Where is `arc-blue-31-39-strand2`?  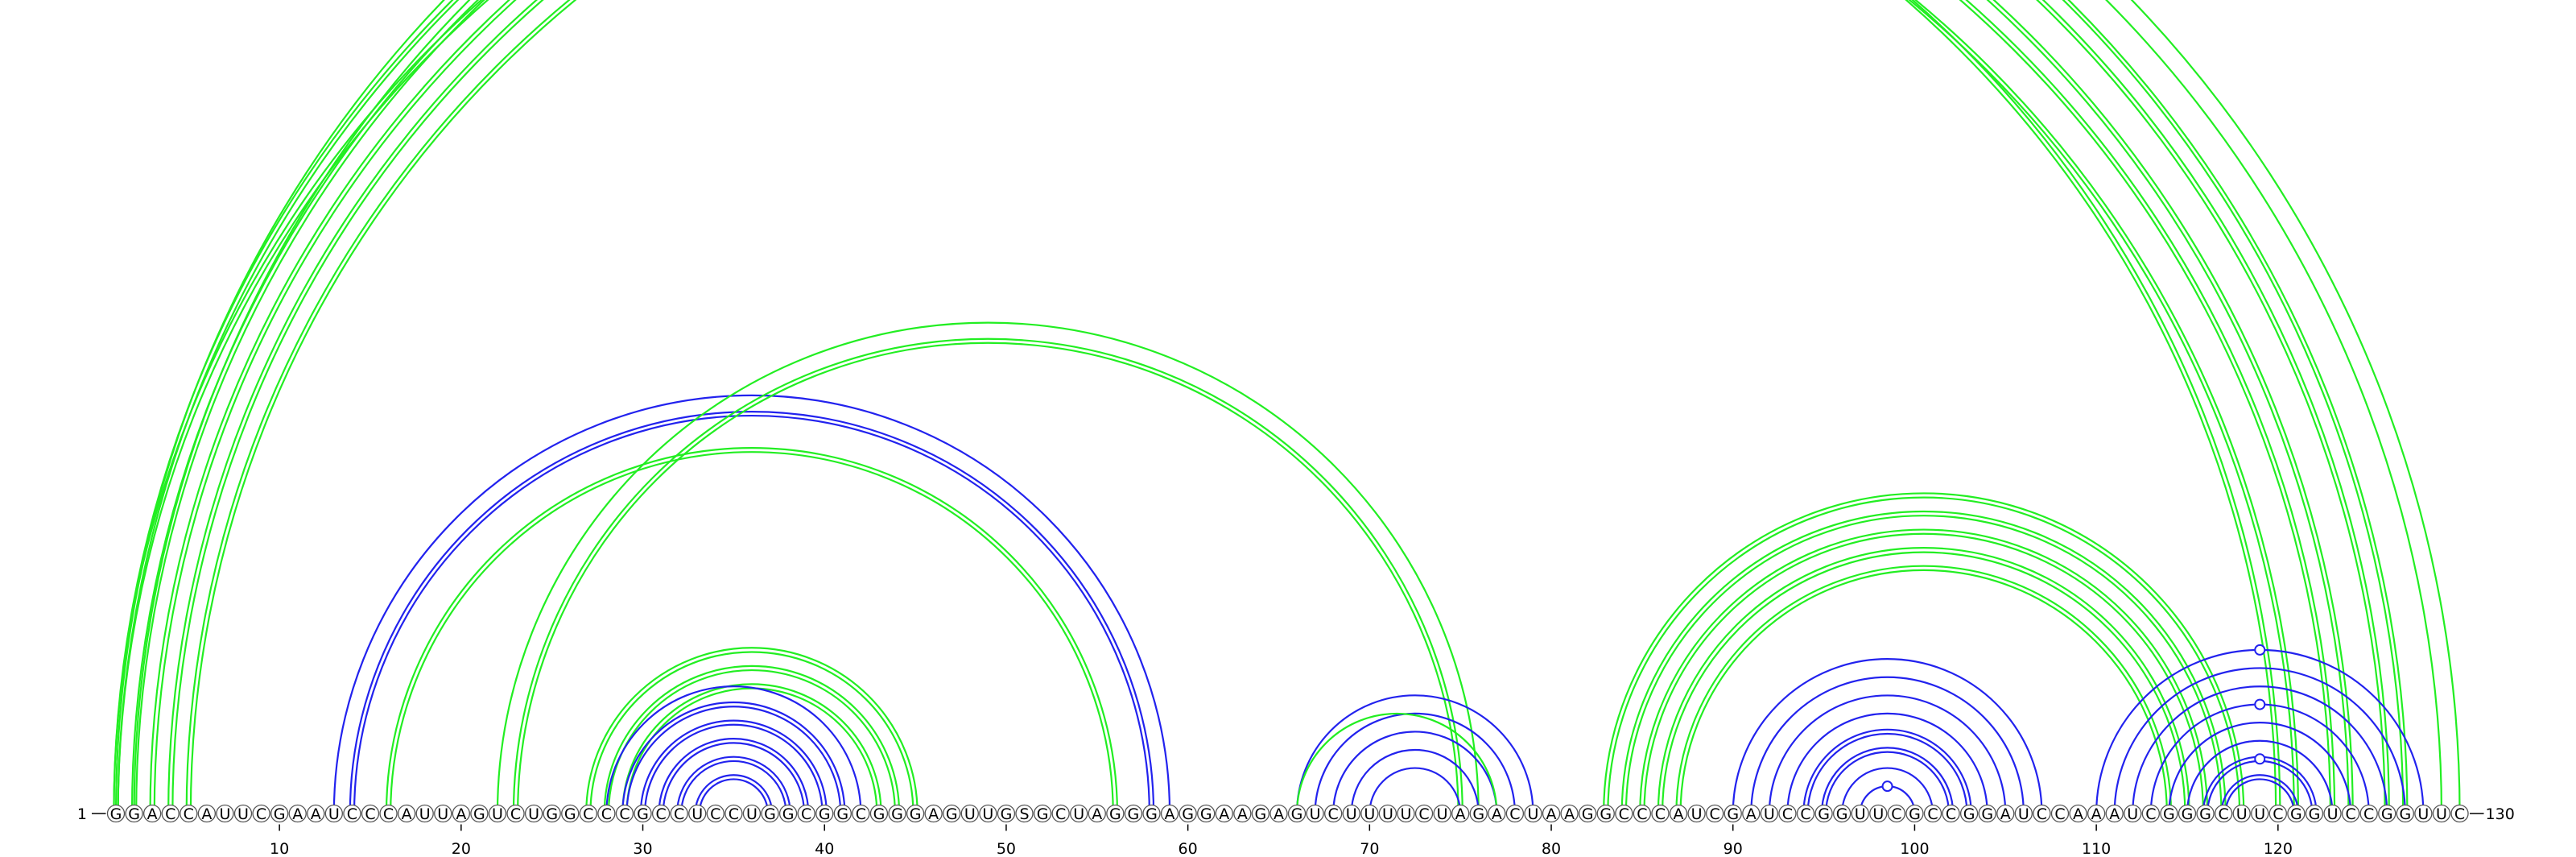 arc-blue-31-39-strand2 is located at coordinates (734, 776).